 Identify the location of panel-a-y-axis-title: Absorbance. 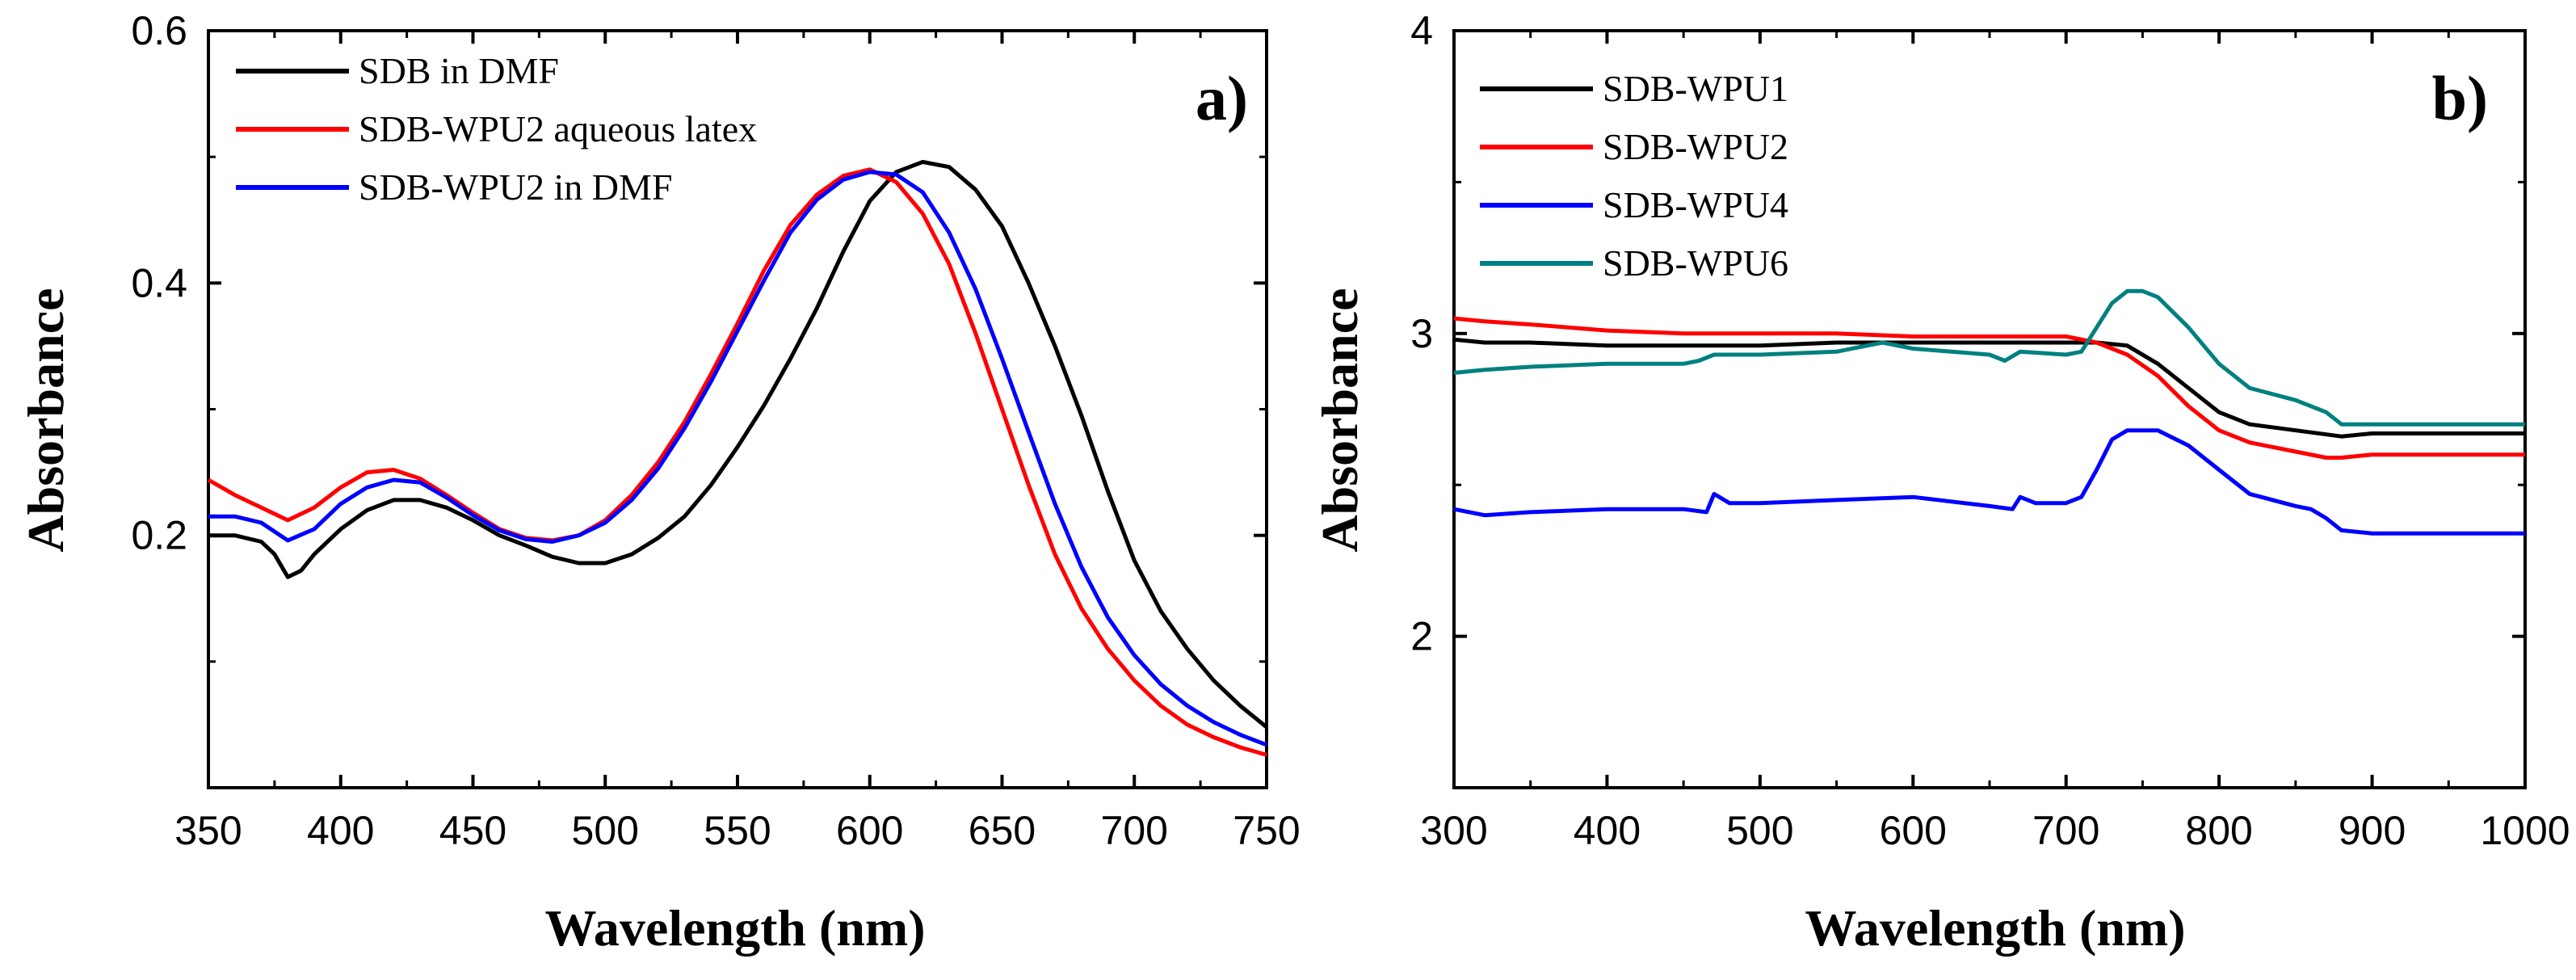
(45, 420).